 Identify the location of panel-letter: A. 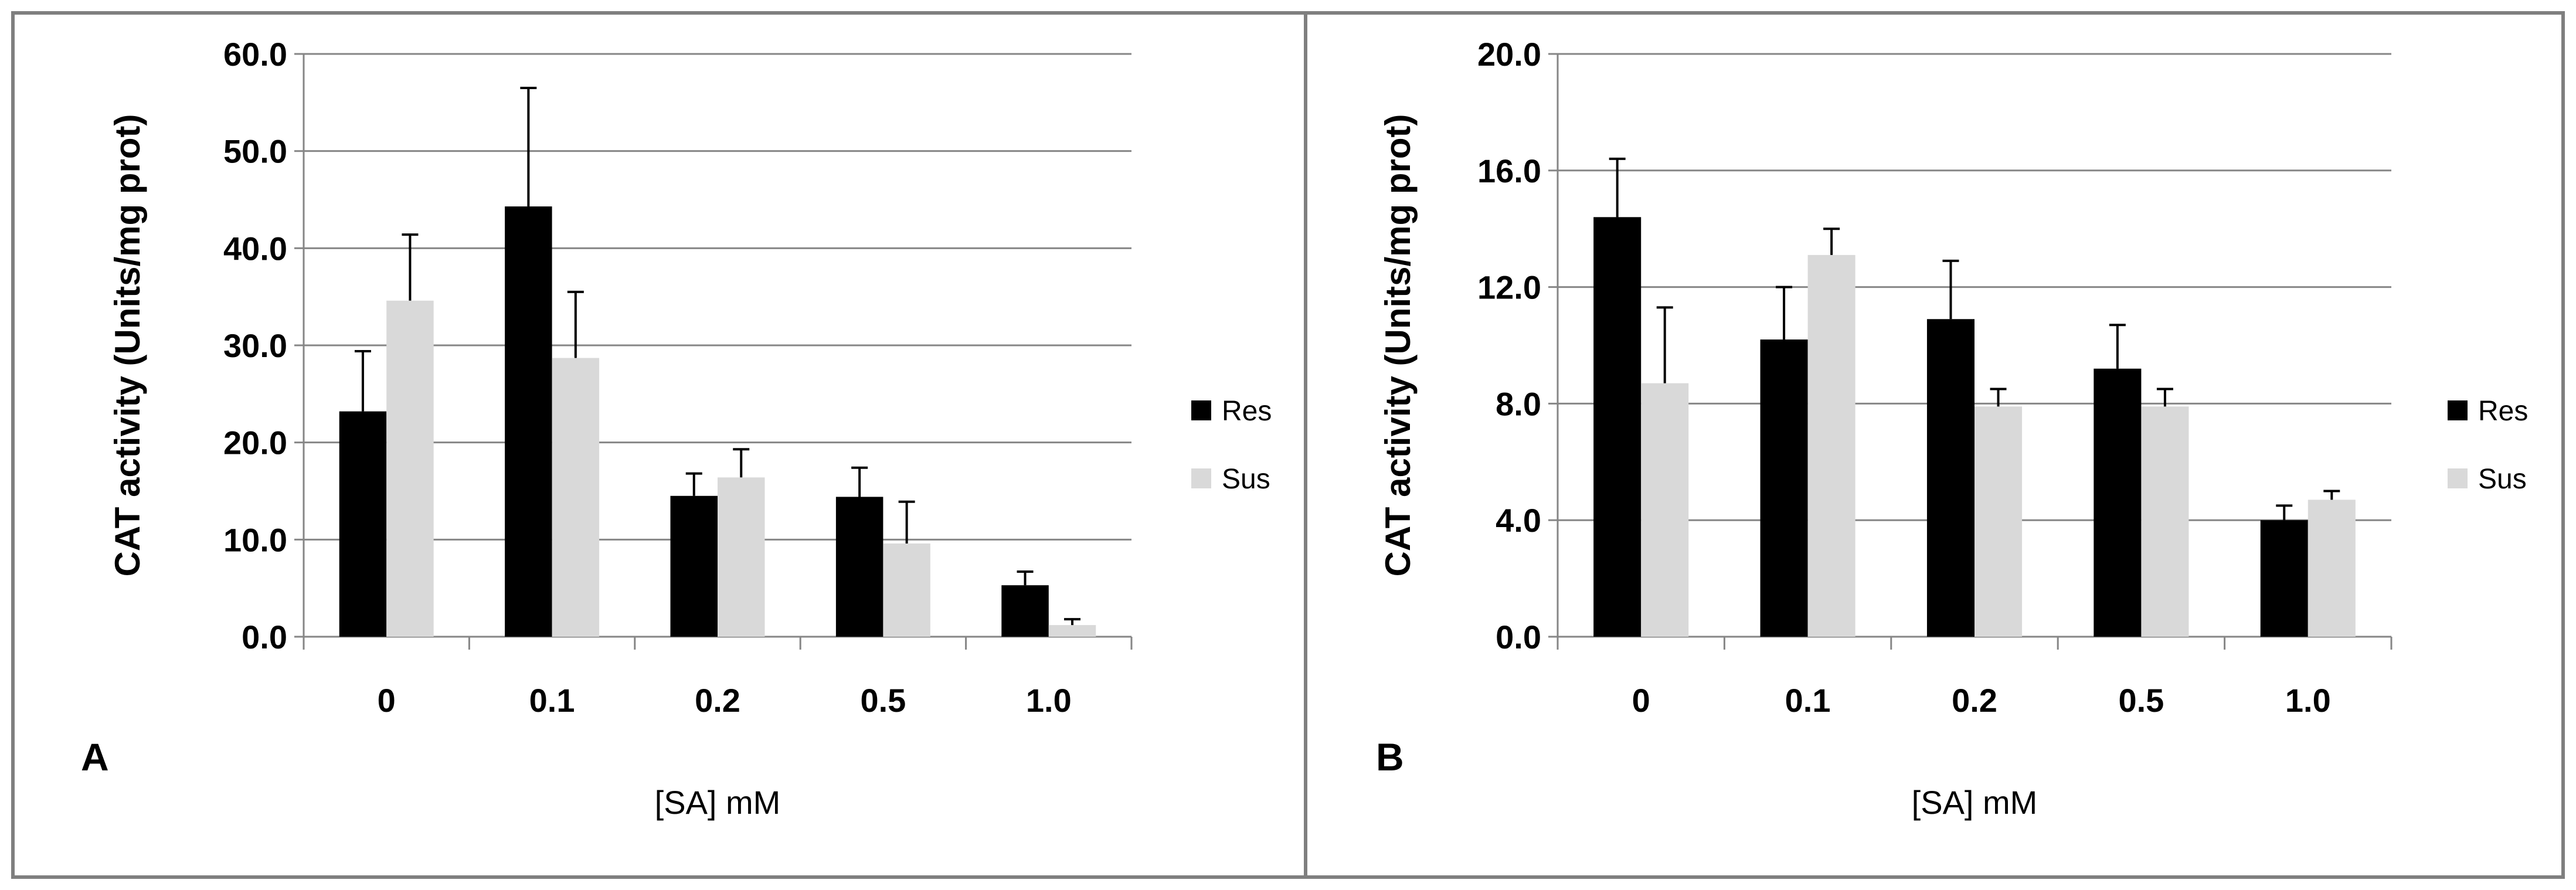
(95, 757).